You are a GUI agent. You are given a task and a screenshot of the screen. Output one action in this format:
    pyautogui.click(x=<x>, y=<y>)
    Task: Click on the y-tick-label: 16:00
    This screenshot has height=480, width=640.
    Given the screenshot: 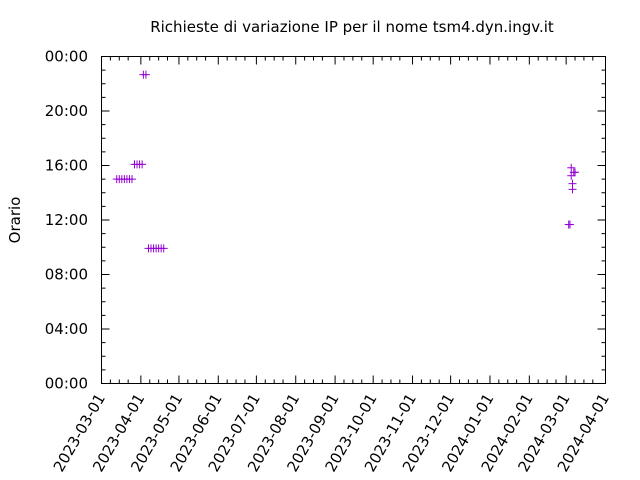 What is the action you would take?
    pyautogui.click(x=66, y=166)
    